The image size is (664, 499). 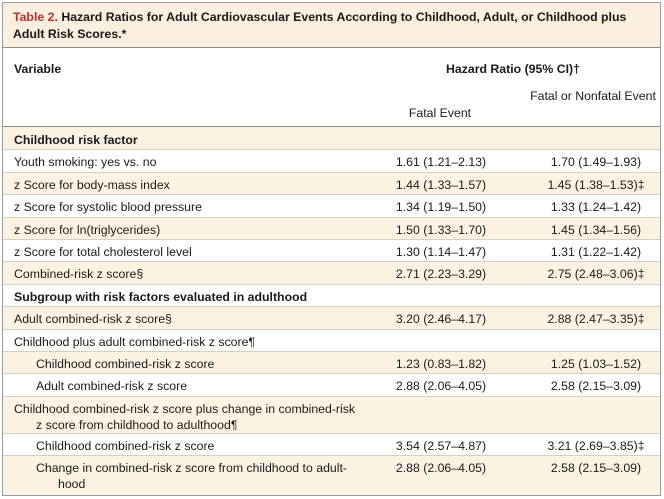 I want to click on fatal-value: 1.50 (1.33–1.70), so click(x=441, y=229).